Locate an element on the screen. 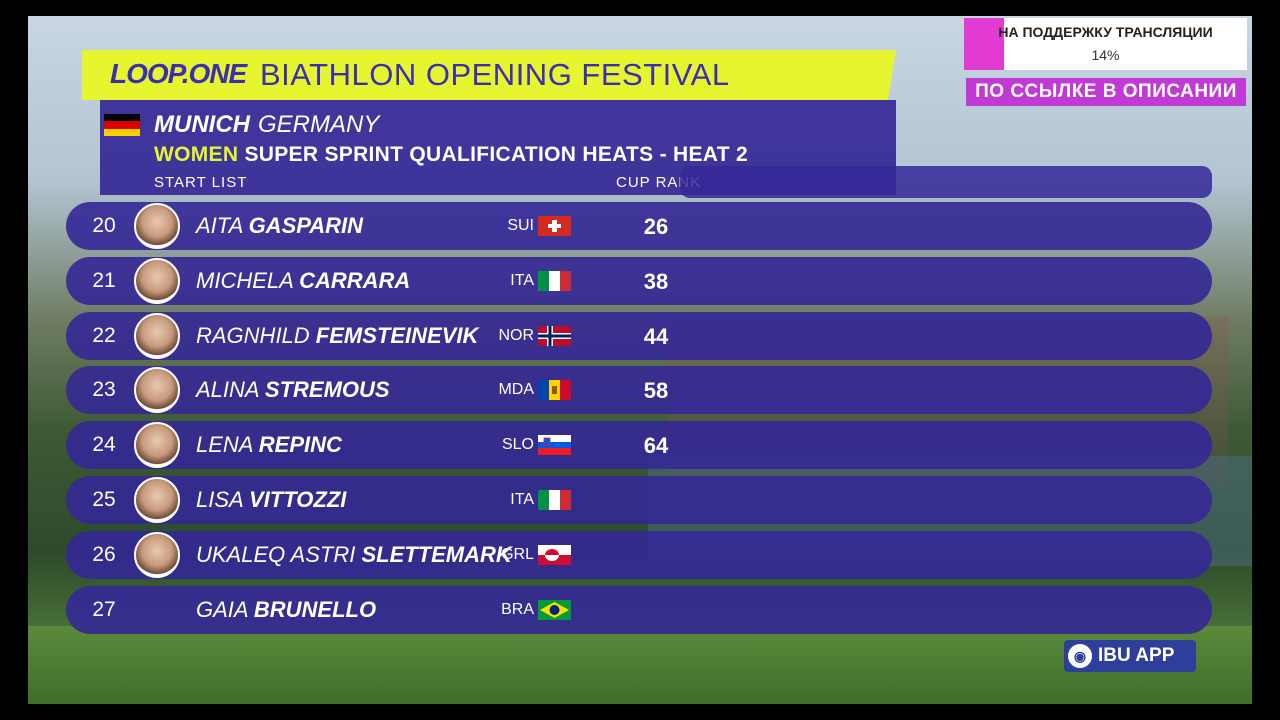 Image resolution: width=1280 pixels, height=720 pixels. athlete-bib: 27 is located at coordinates (104, 609).